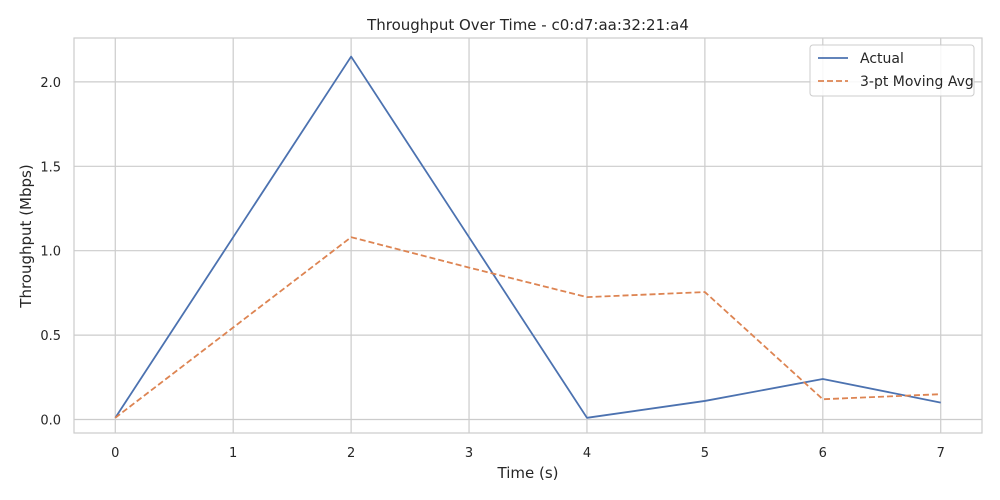 The height and width of the screenshot is (500, 1000). I want to click on x-tick-label: 7, so click(941, 453).